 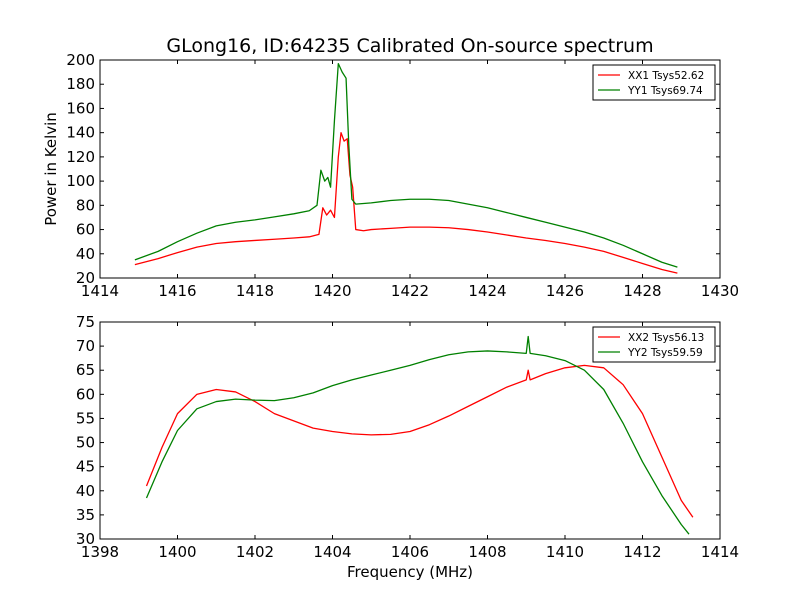 I want to click on y-tick-label: 100, so click(x=80, y=181).